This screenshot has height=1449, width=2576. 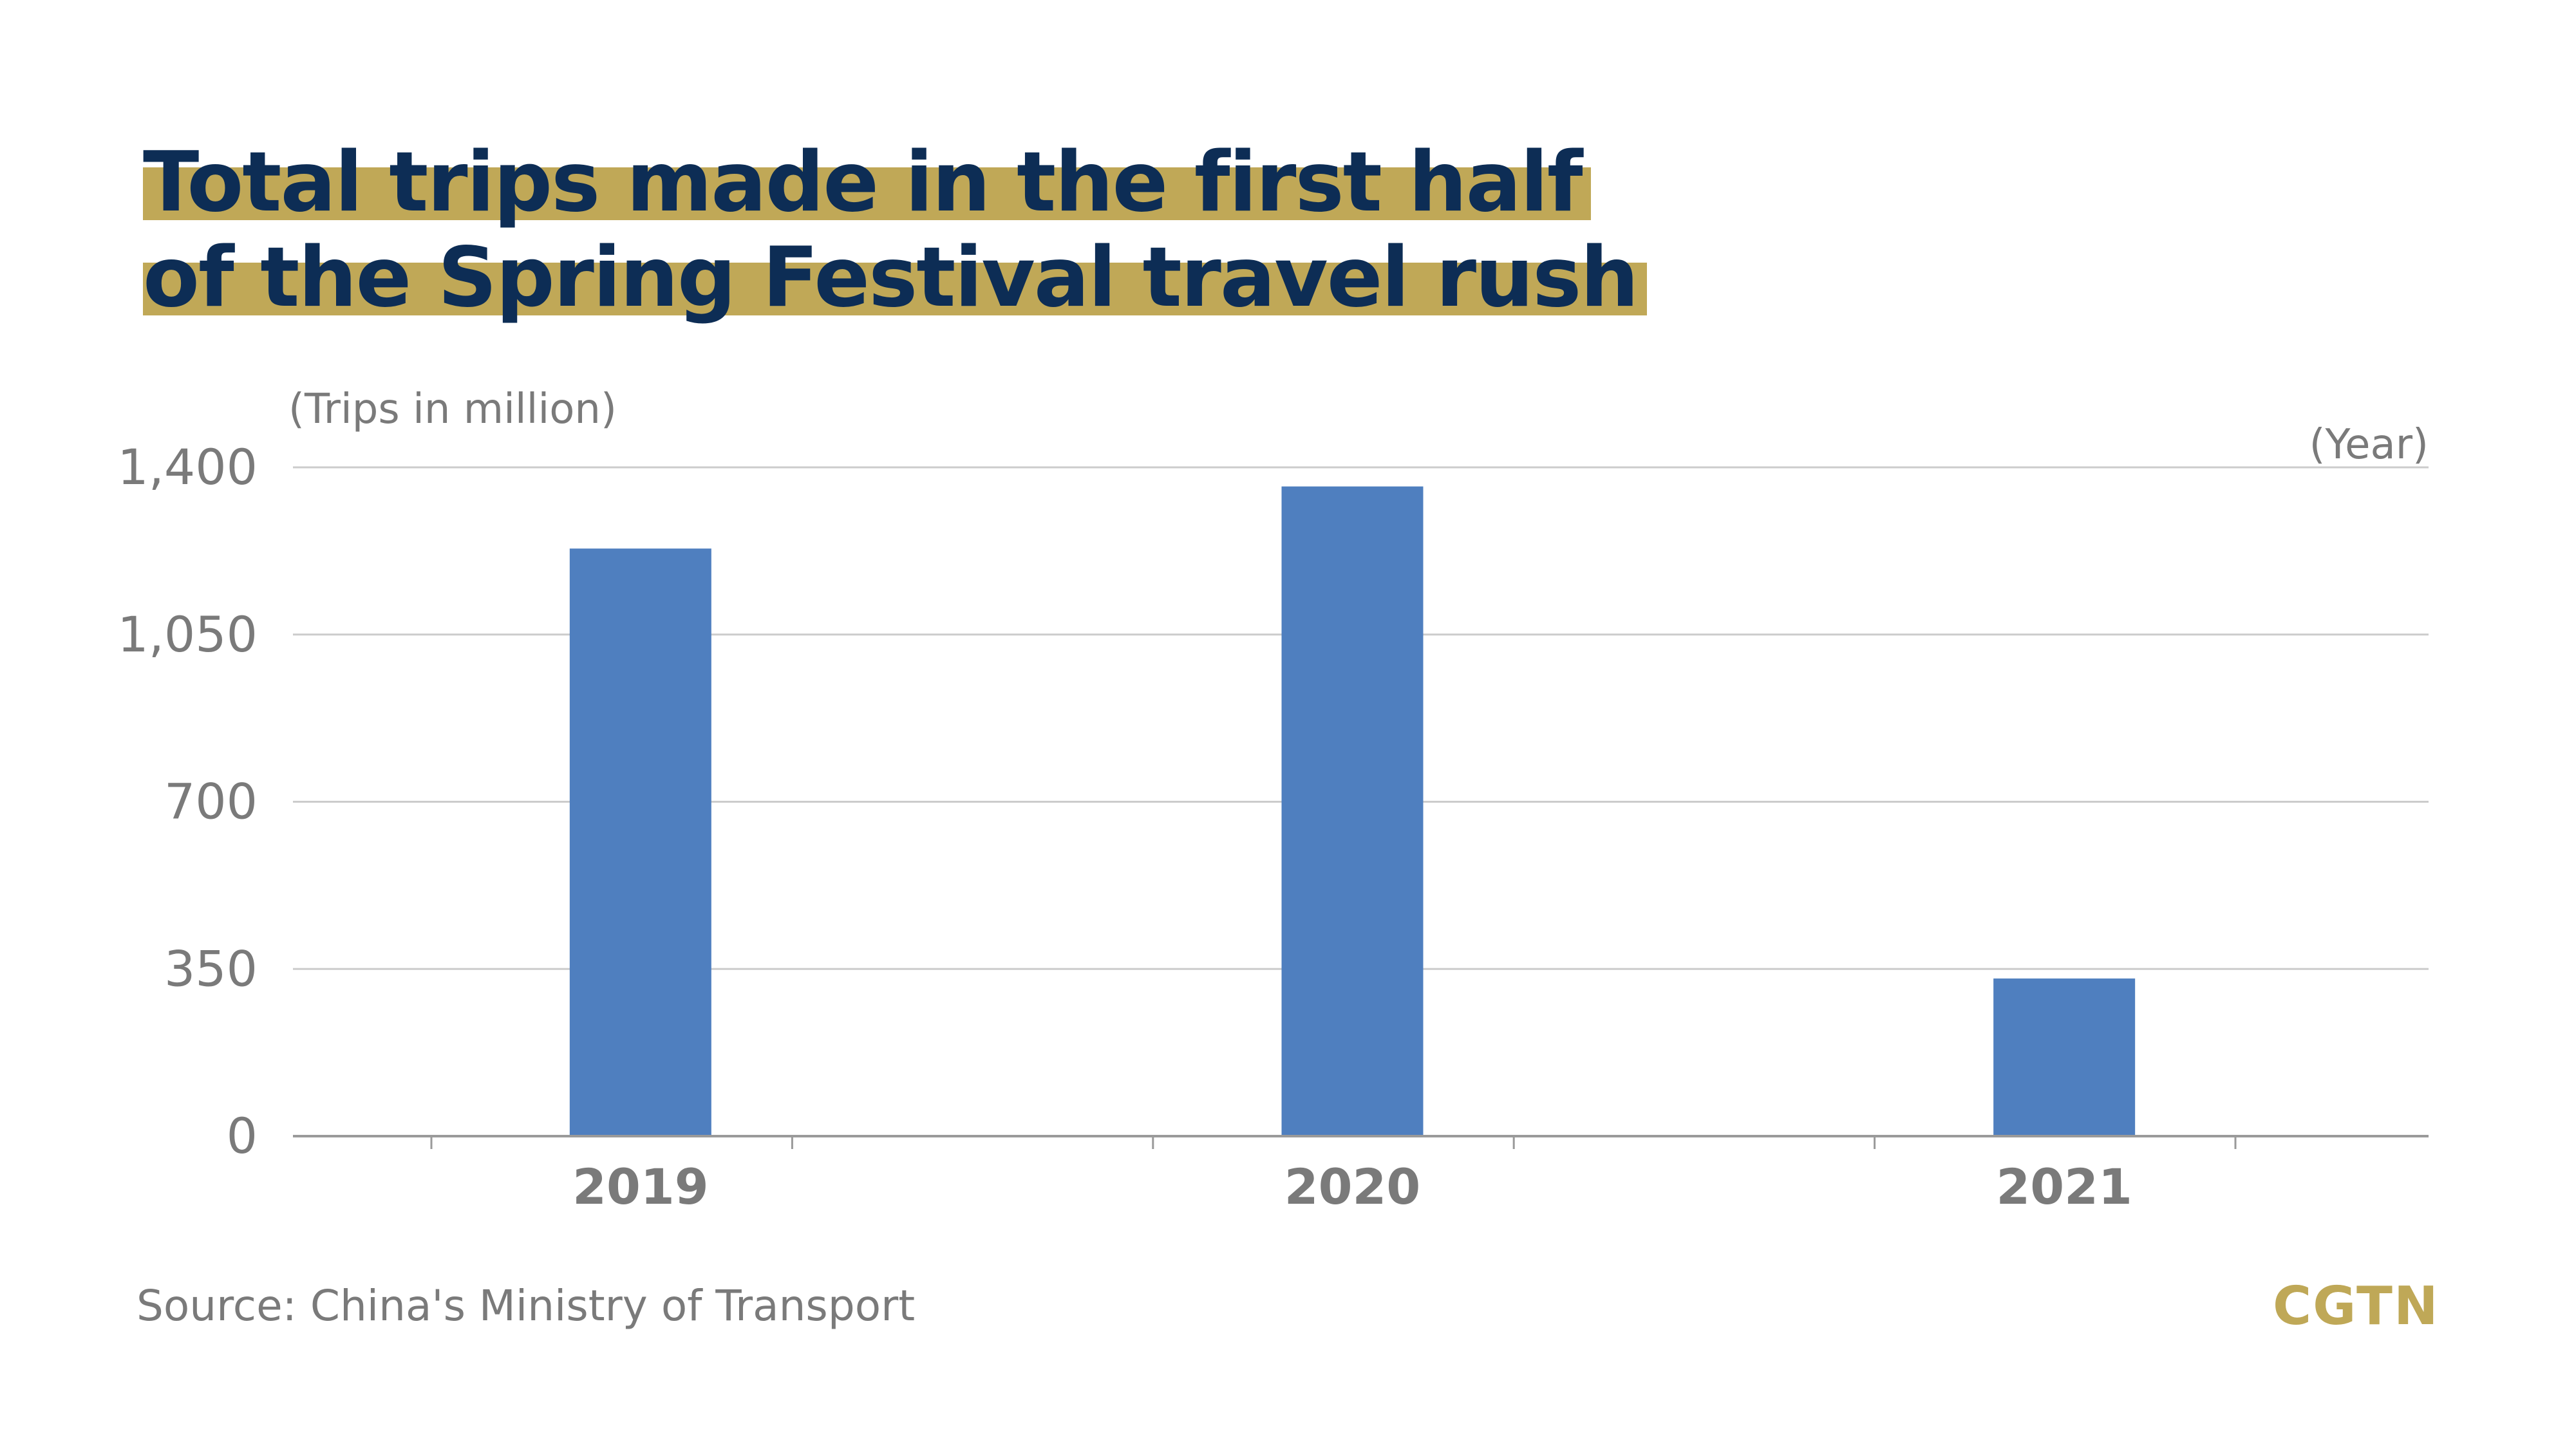 I want to click on y-axis-label: (Trips in million), so click(x=452, y=409).